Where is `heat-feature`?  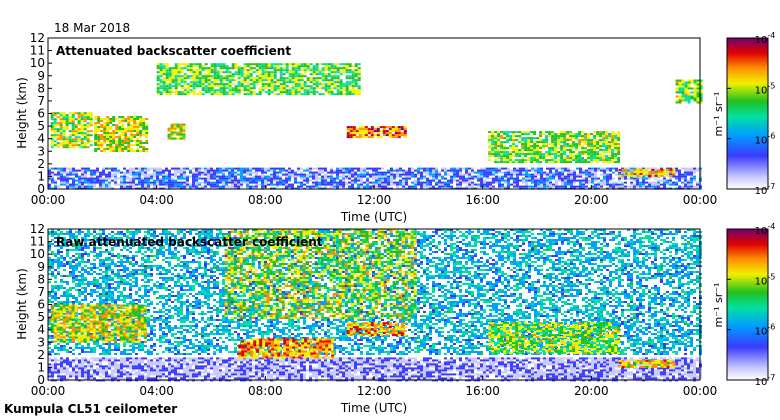
heat-feature is located at coordinates (689, 91).